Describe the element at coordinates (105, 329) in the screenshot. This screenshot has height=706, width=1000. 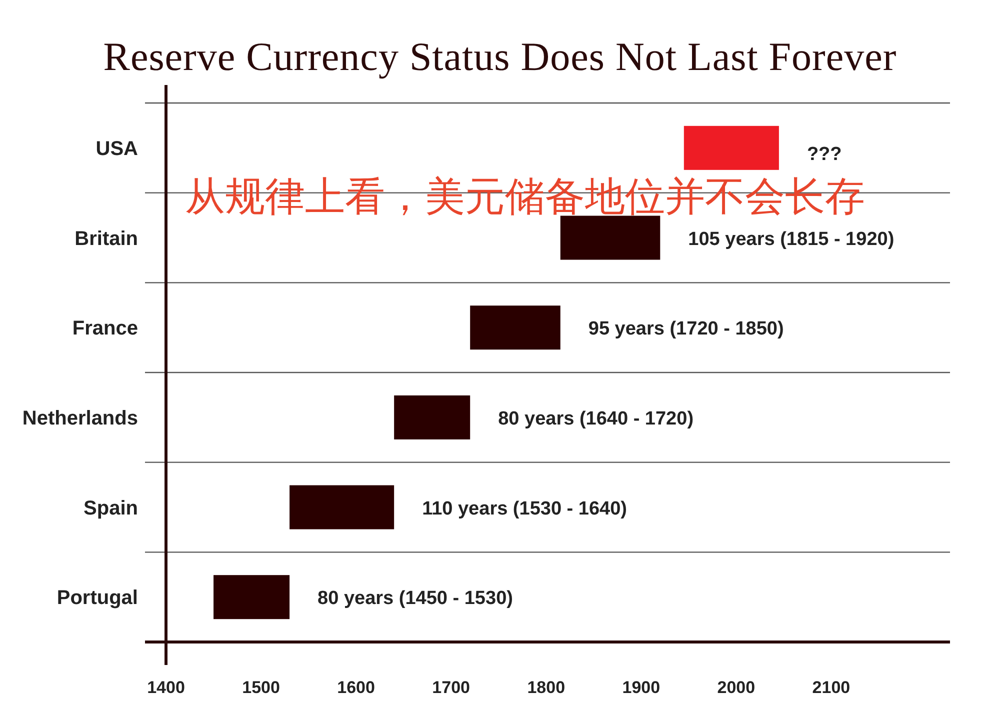
I see `y-tick-label: France` at that location.